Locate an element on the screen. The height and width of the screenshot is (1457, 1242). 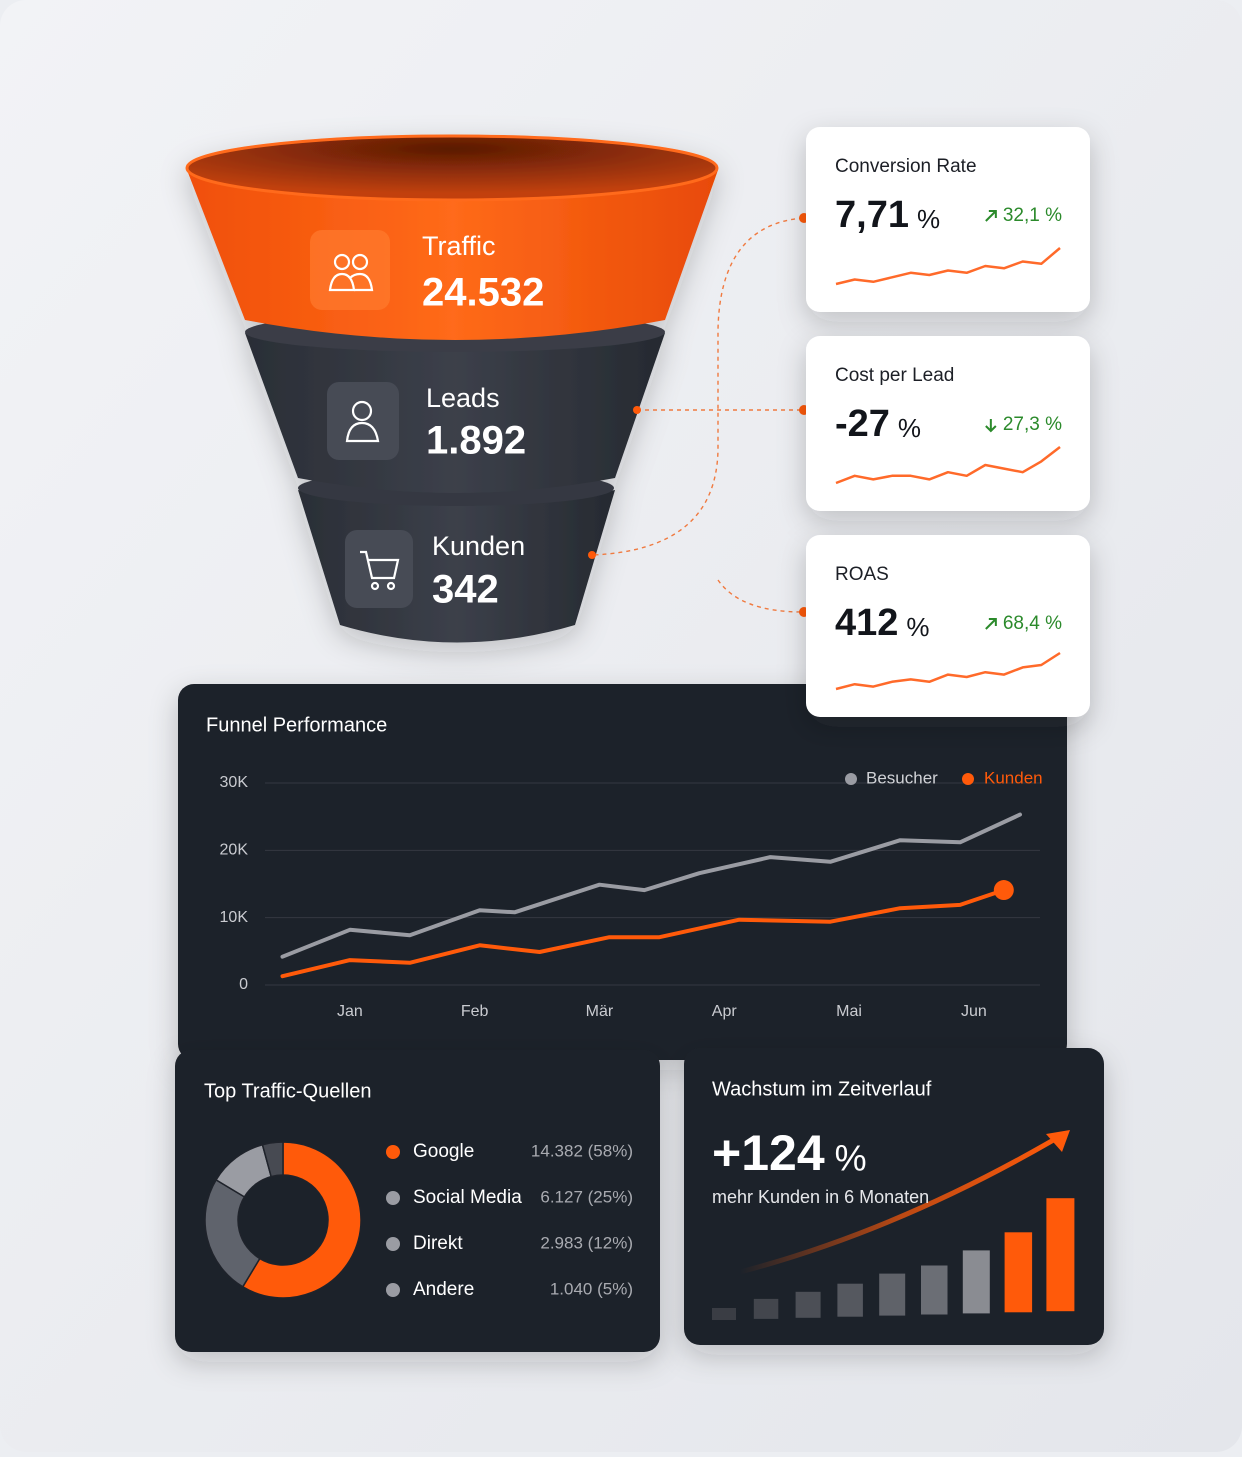
x-tick-label: Mai is located at coordinates (849, 1011).